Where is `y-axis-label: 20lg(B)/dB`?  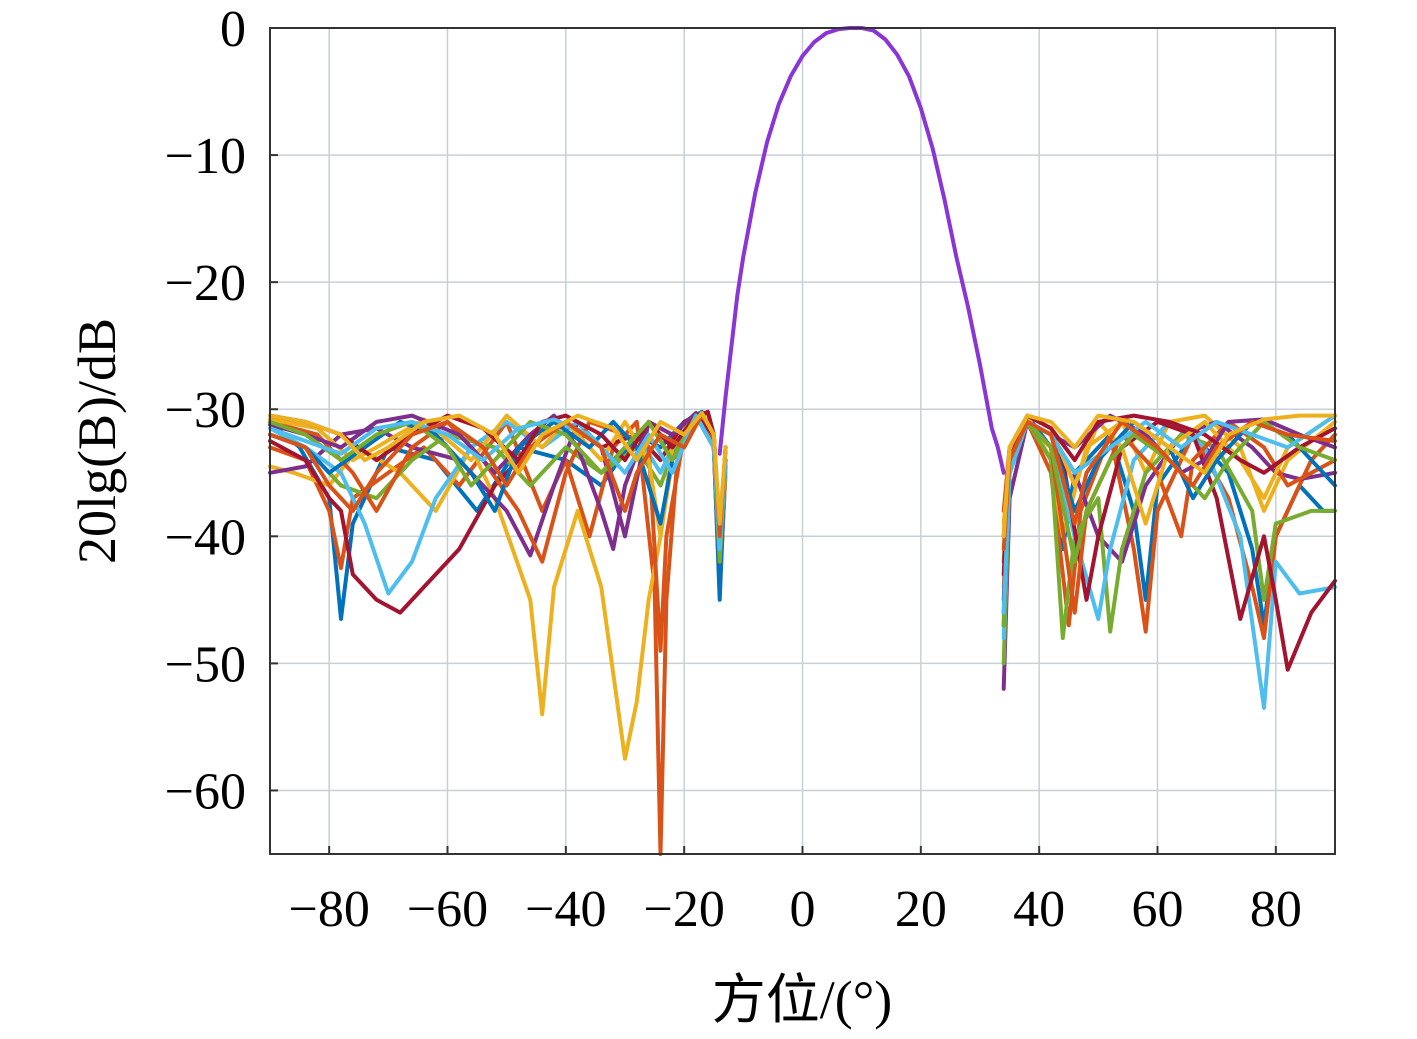
y-axis-label: 20lg(B)/dB is located at coordinates (97, 441).